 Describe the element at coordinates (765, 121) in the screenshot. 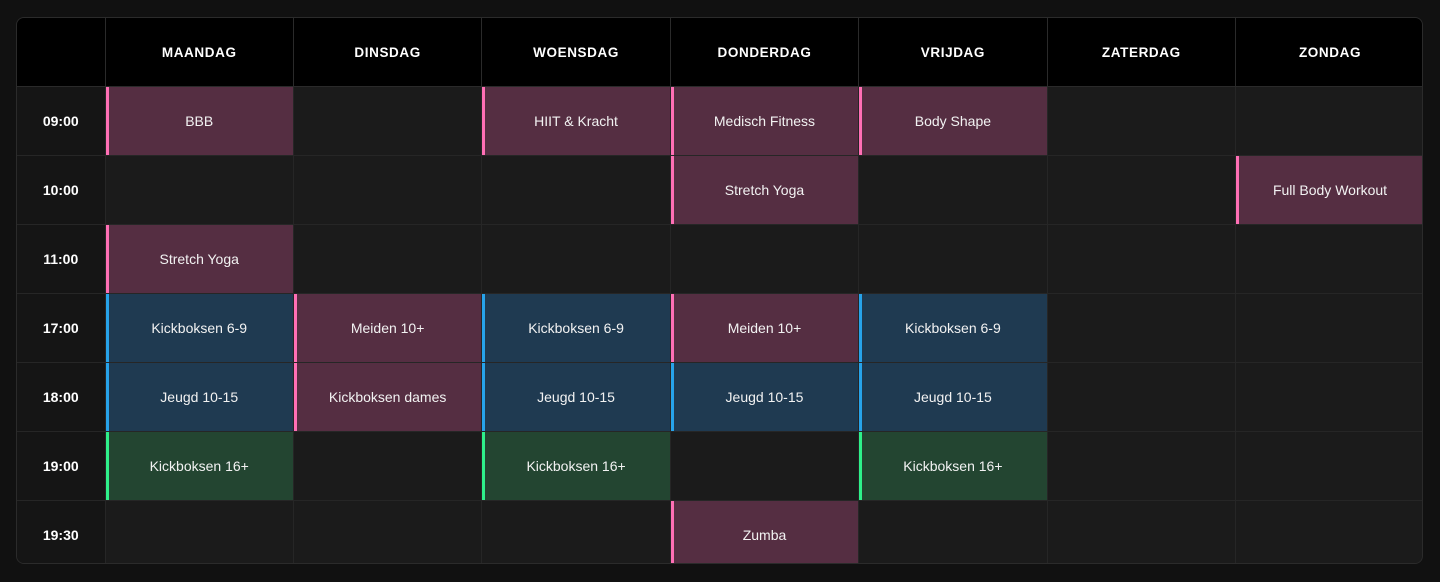

I see `class-slot: Medisch Fitness` at that location.